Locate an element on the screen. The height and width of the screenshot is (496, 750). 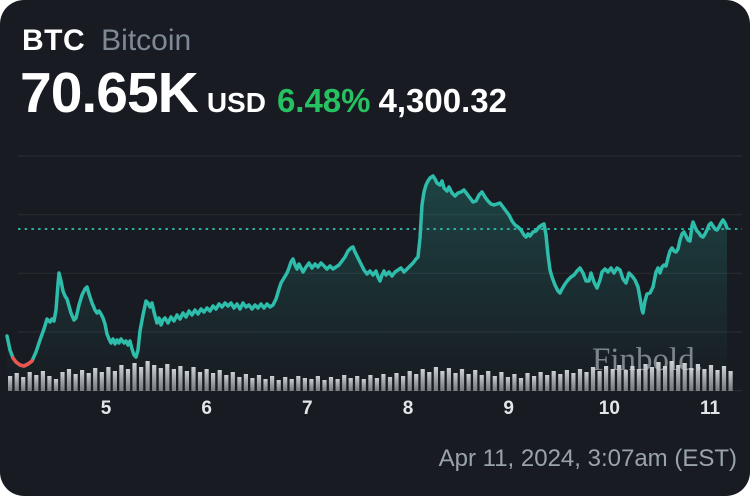
price-change-absolute: 4,300.32 is located at coordinates (442, 100).